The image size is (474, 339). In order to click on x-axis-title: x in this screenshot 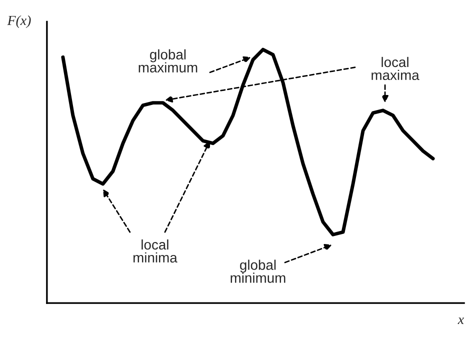, I will do `click(461, 321)`.